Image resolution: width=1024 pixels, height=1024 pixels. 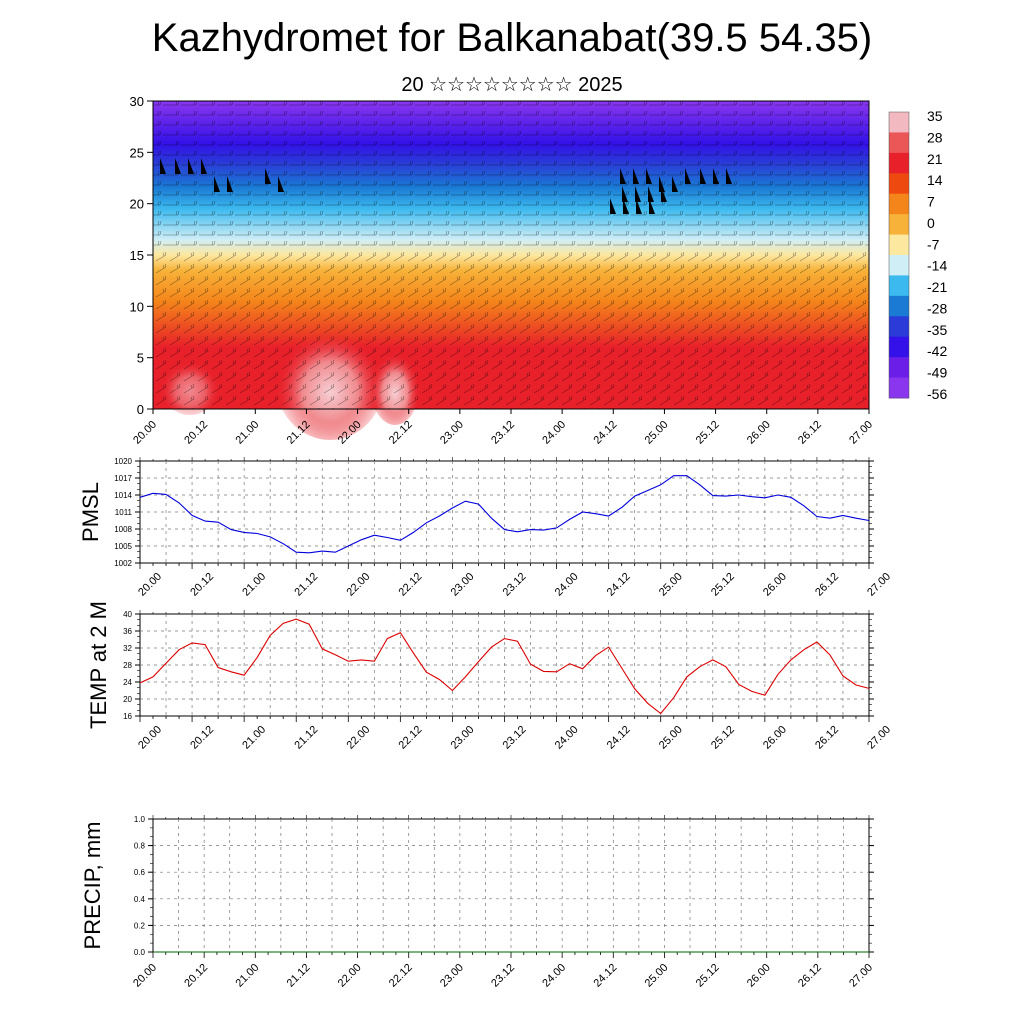 I want to click on y-tick-label: 1005, so click(x=123, y=546).